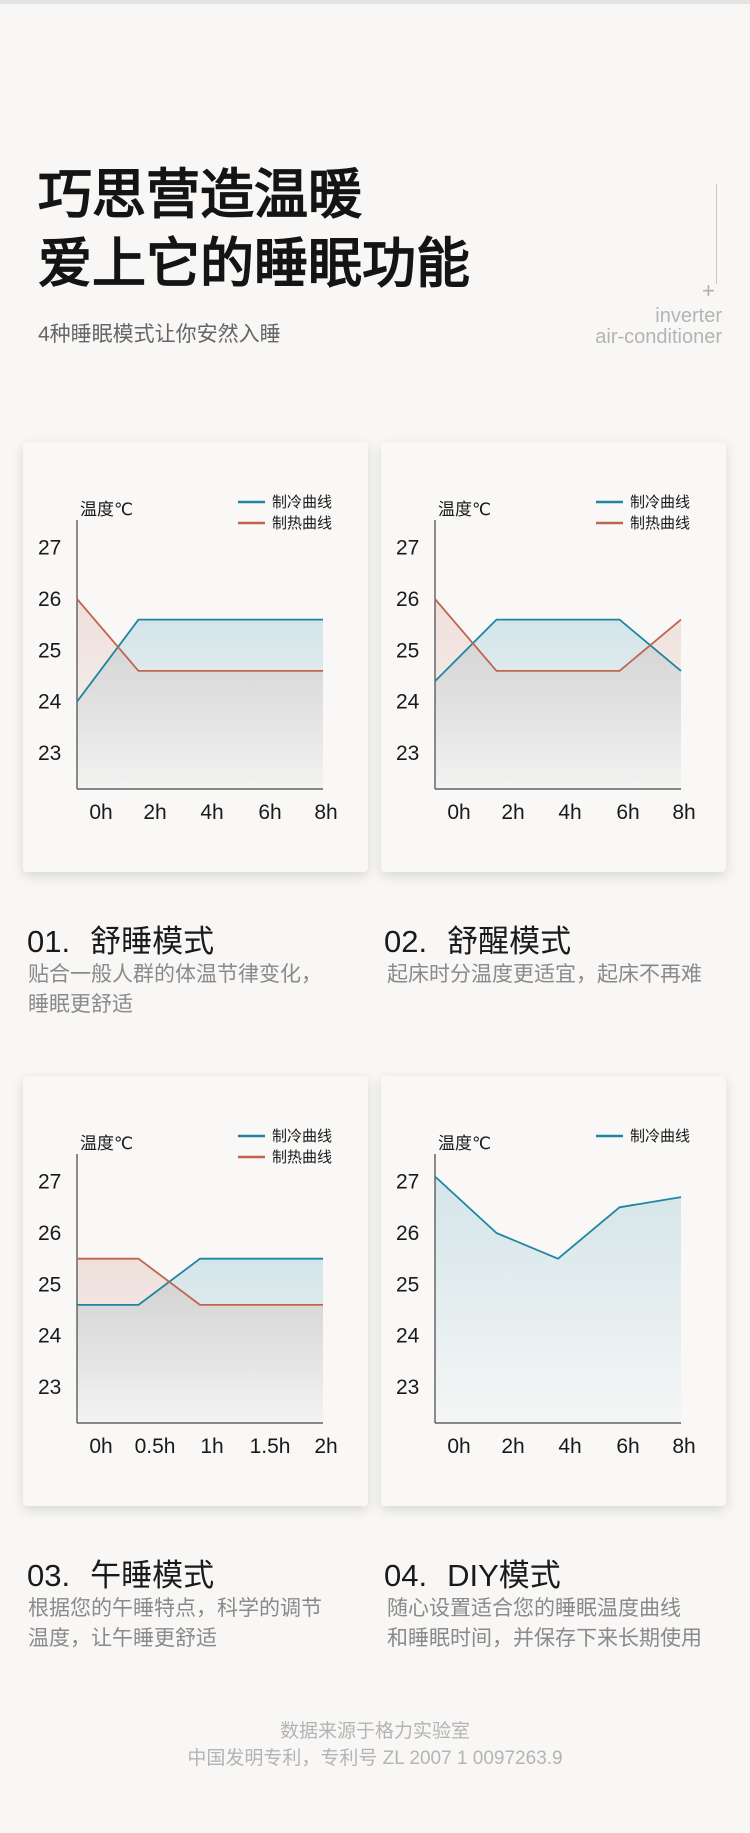 The width and height of the screenshot is (750, 1833). I want to click on chart-card-1: 23 24 25 26 27 0h 2h 4h 6h 8h 温度℃ 制冷曲线制热曲线, so click(195, 657).